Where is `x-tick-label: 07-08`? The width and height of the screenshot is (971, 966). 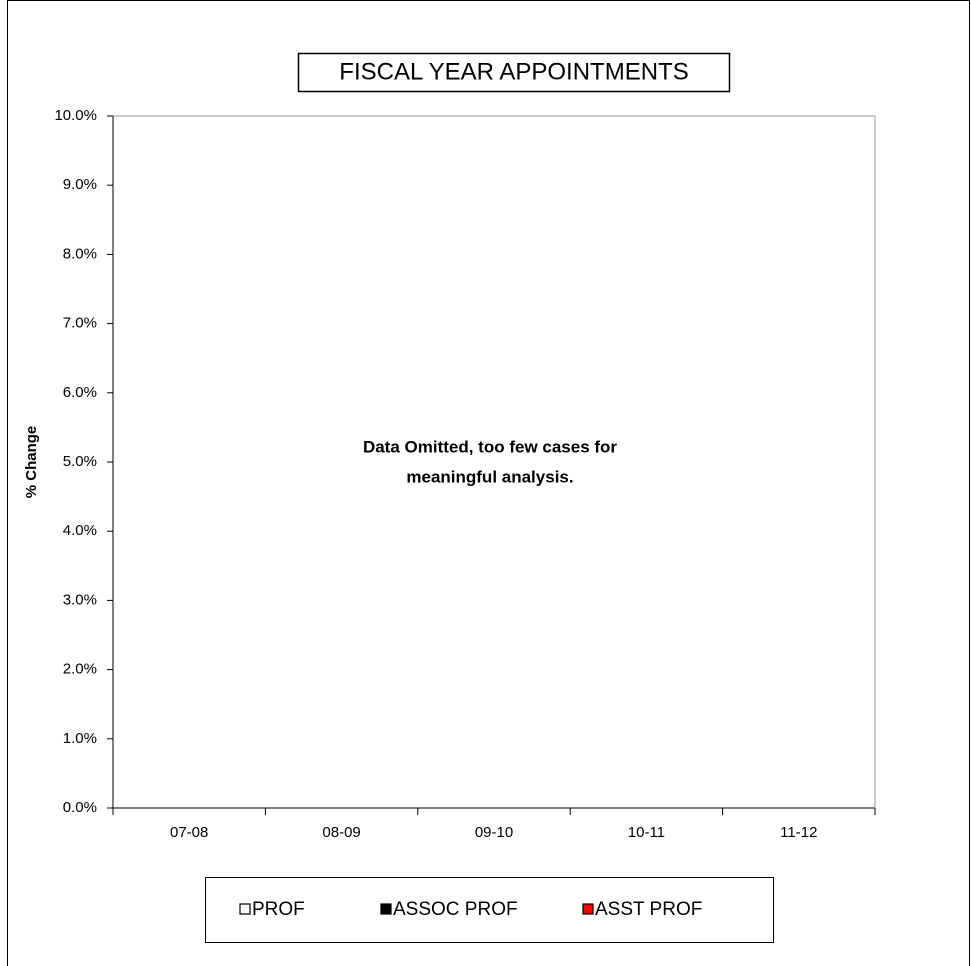 x-tick-label: 07-08 is located at coordinates (189, 832).